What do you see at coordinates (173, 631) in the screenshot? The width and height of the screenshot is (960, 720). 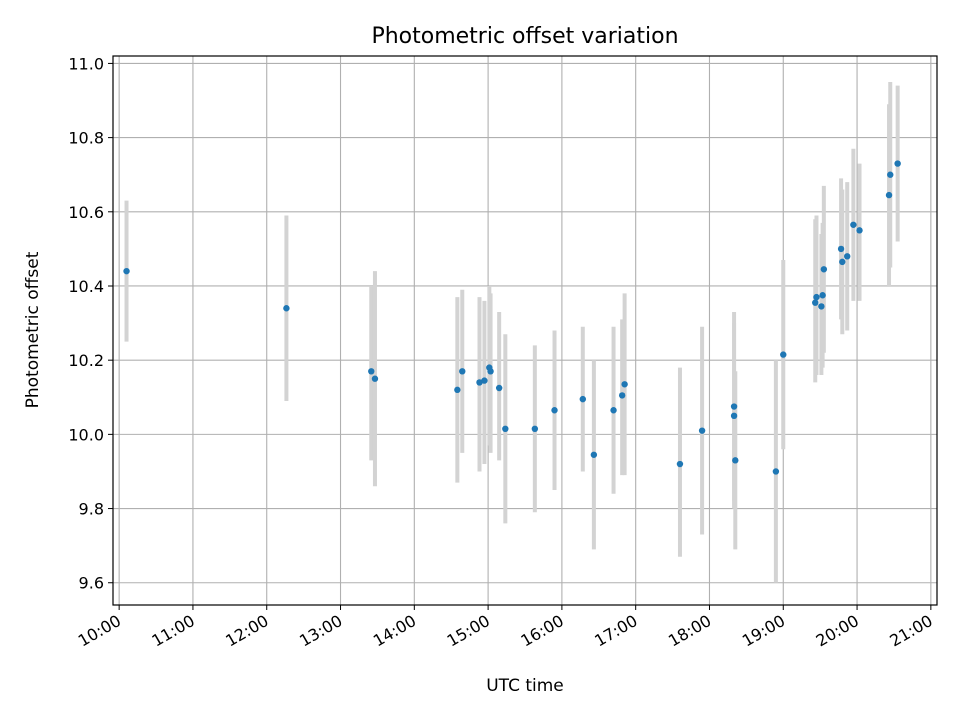 I see `x-tick-label: 11:00` at bounding box center [173, 631].